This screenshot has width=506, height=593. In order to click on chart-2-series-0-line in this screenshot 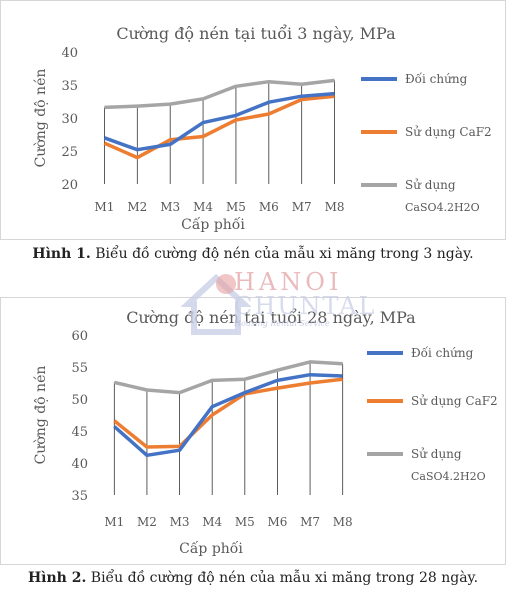, I will do `click(228, 415)`.